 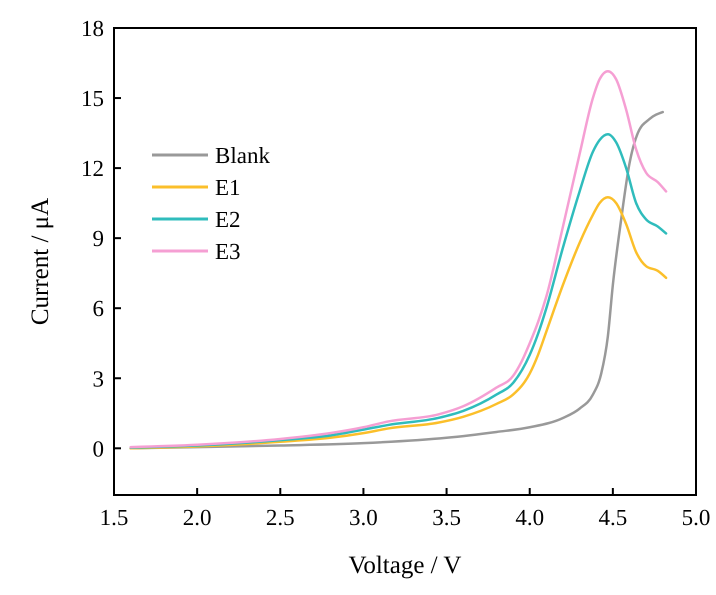 I want to click on legend-label: E2, so click(x=228, y=219).